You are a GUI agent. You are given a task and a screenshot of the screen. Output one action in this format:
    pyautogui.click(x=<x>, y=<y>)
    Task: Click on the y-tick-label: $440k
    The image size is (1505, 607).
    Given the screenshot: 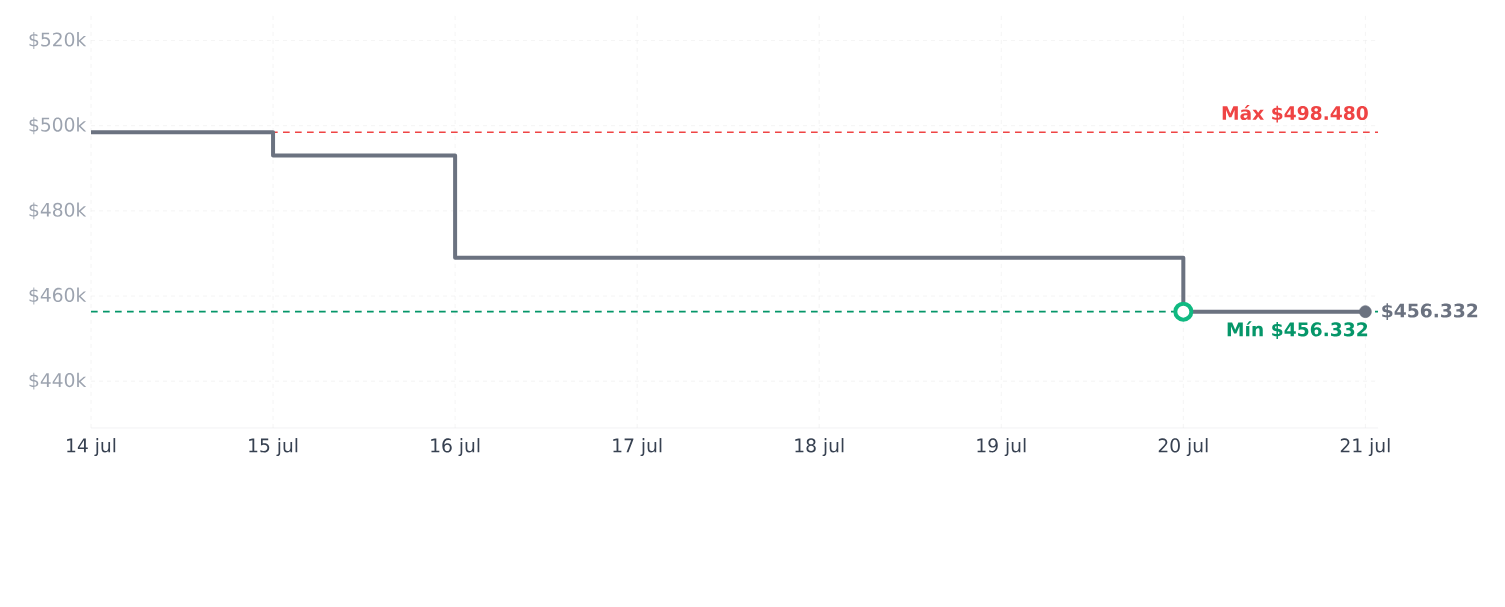 What is the action you would take?
    pyautogui.click(x=58, y=381)
    